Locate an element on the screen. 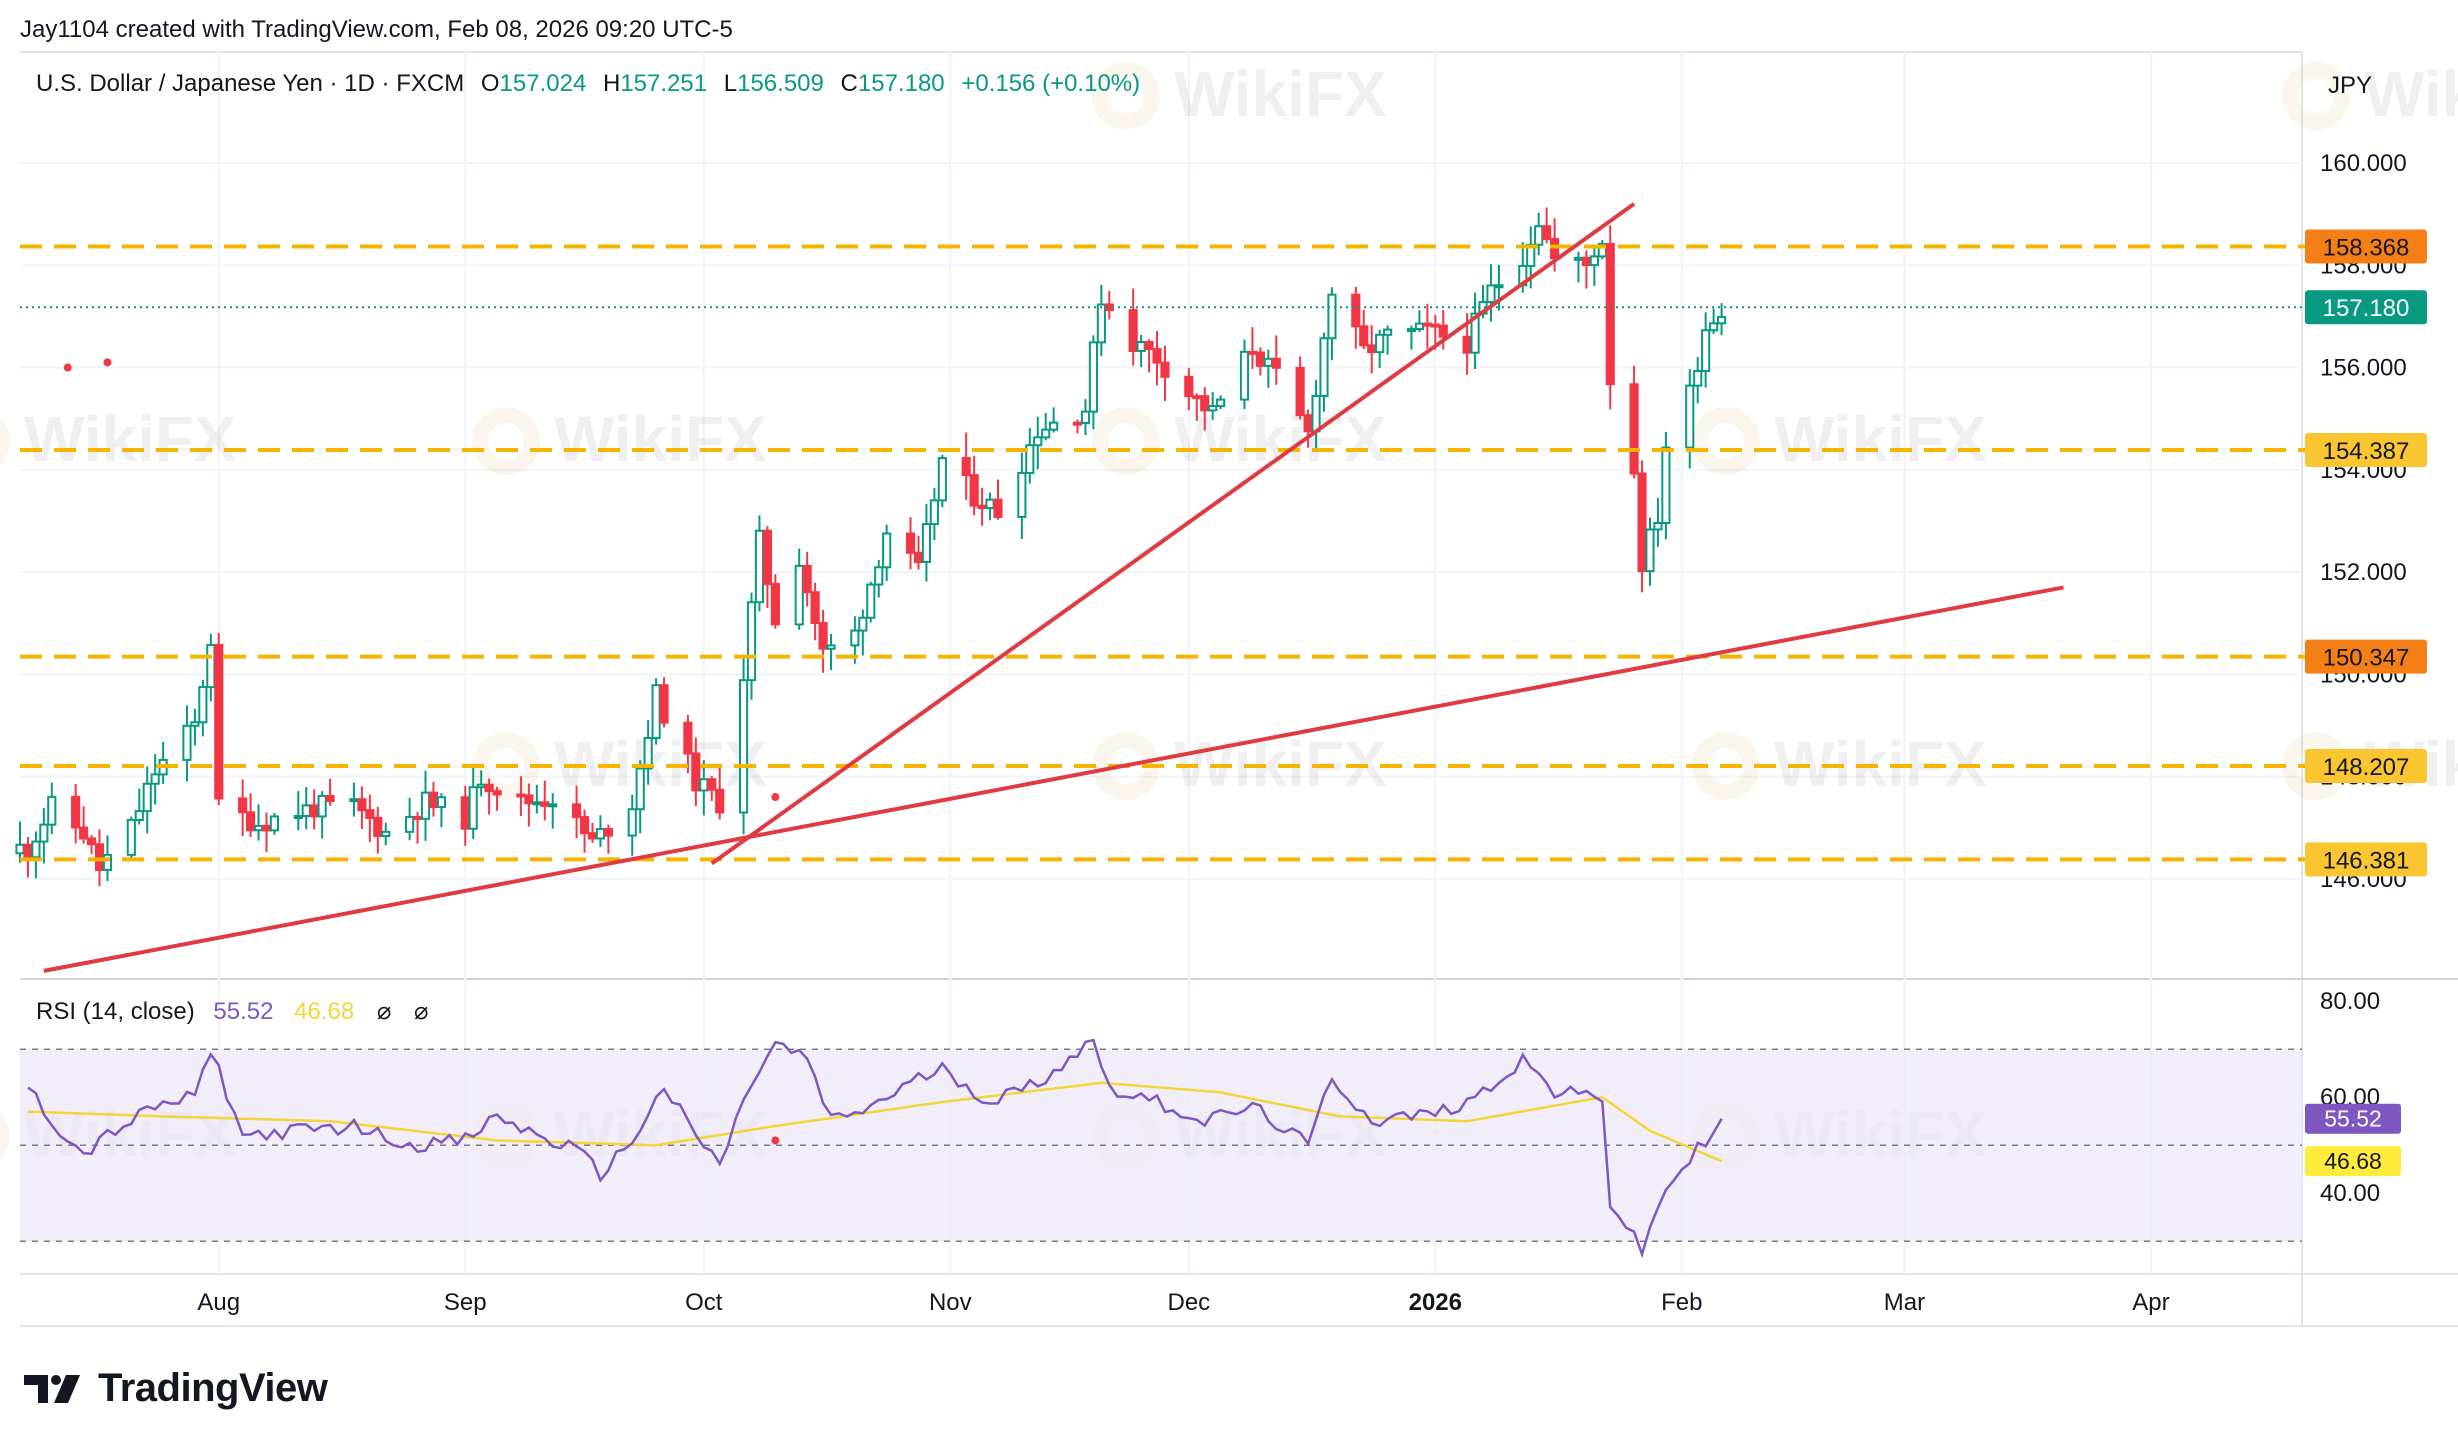 Image resolution: width=2458 pixels, height=1448 pixels. level-label-text: 158.368 is located at coordinates (2366, 247).